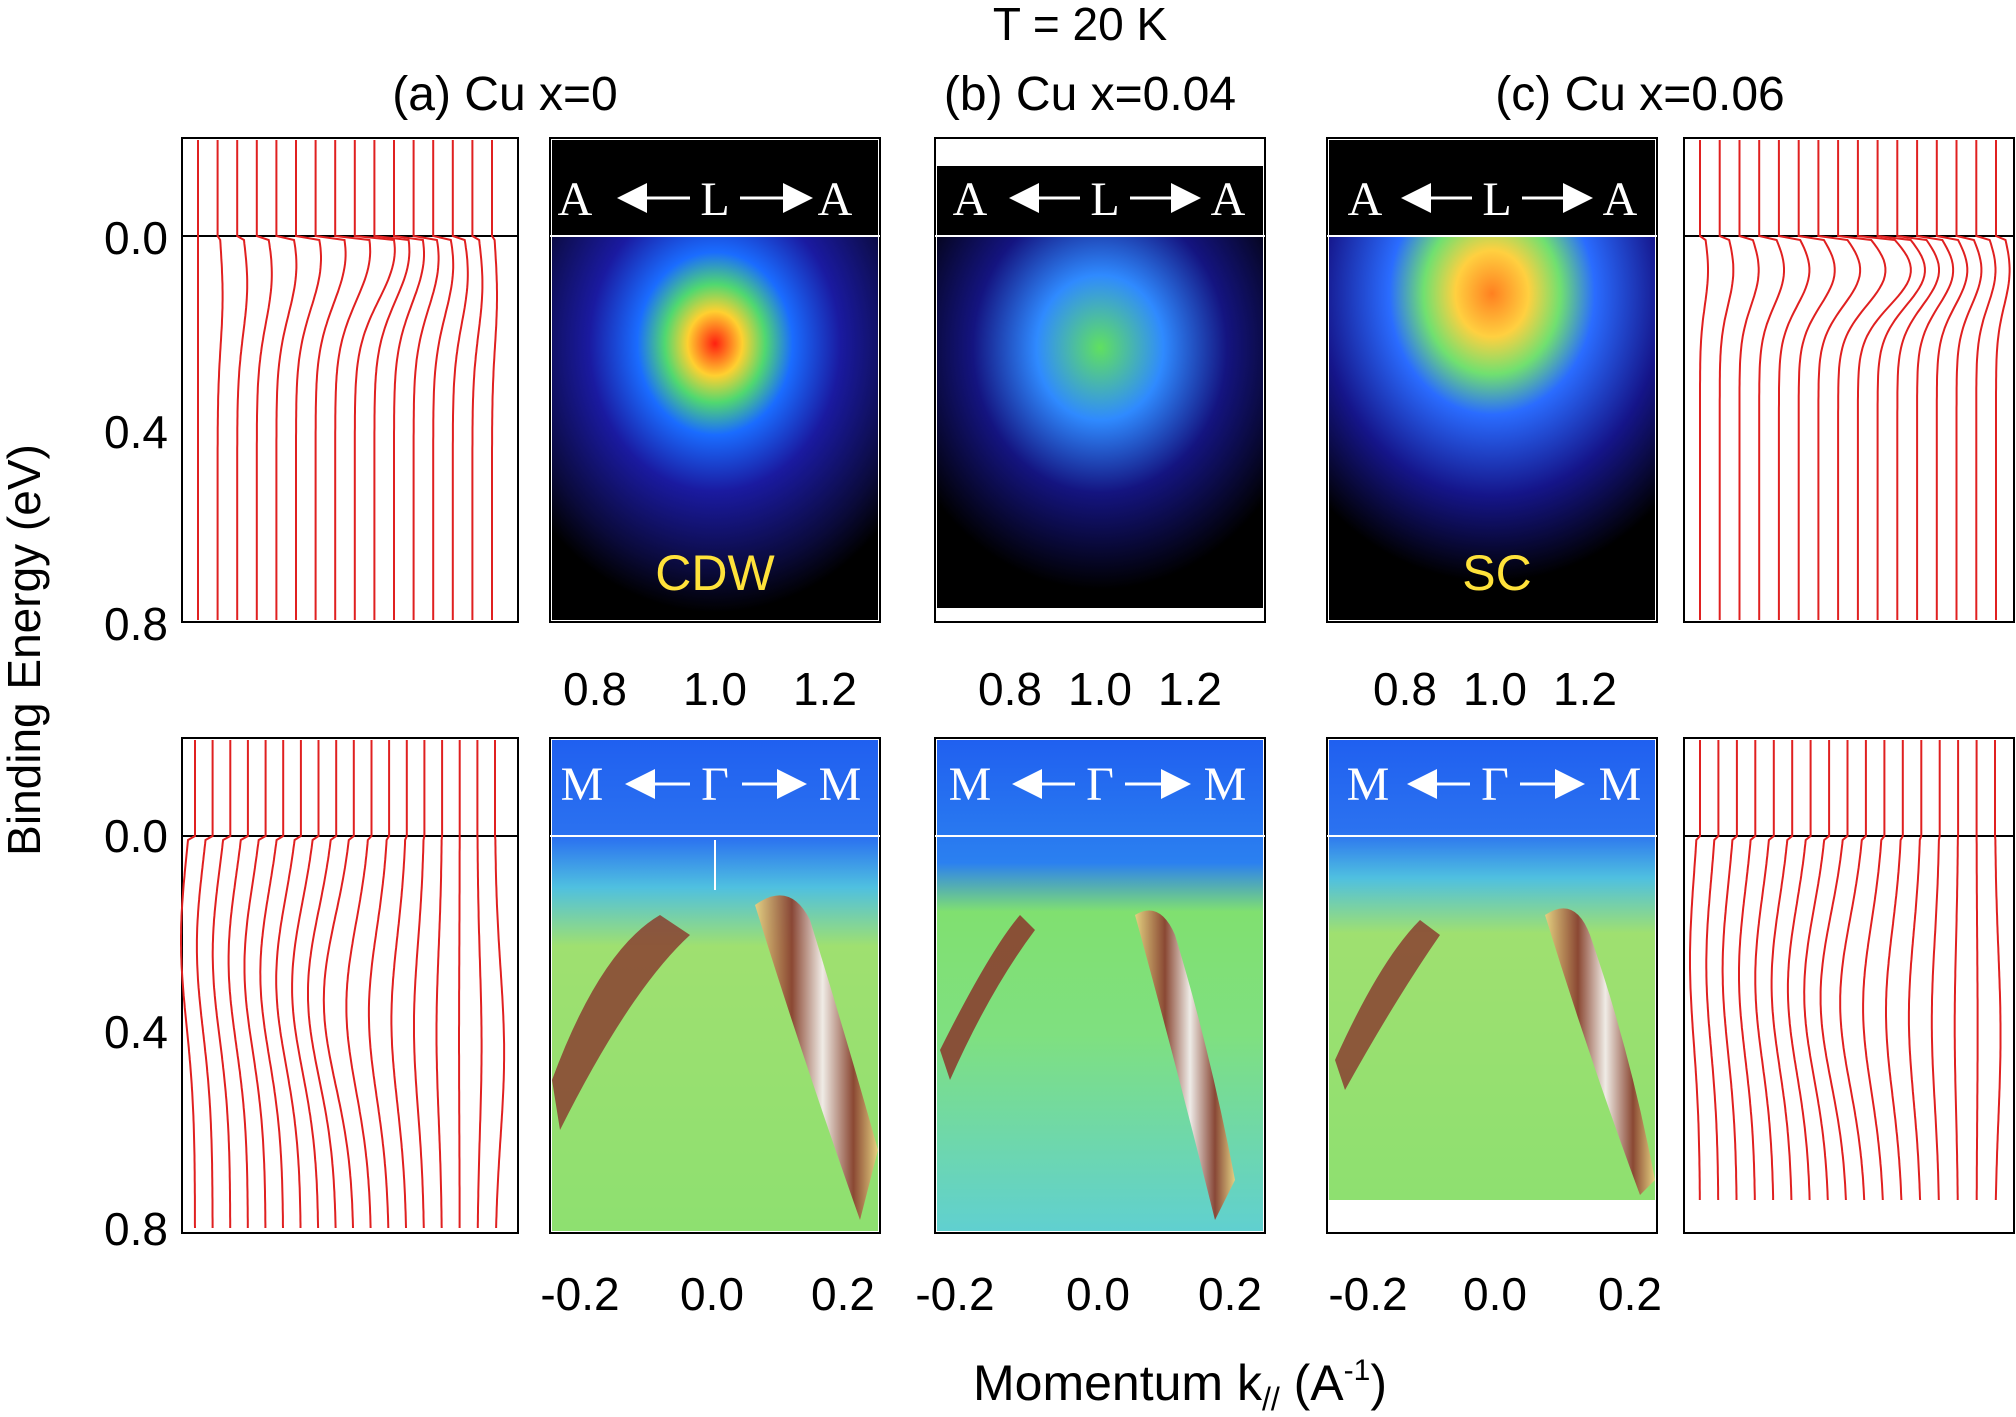  What do you see at coordinates (825, 689) in the screenshot?
I see `k-tick-a-2: 1.2` at bounding box center [825, 689].